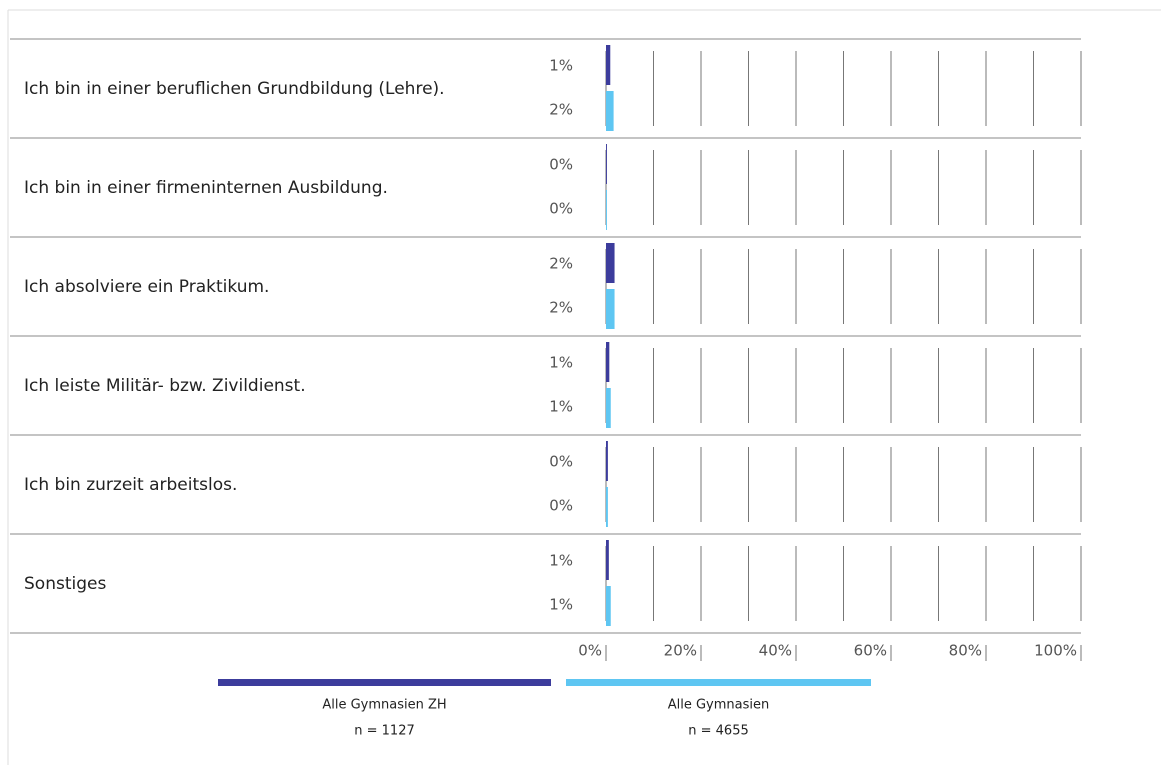 Image resolution: width=1161 pixels, height=765 pixels. What do you see at coordinates (274, 286) in the screenshot?
I see `category-label: Ich absolviere ein Praktikum.` at bounding box center [274, 286].